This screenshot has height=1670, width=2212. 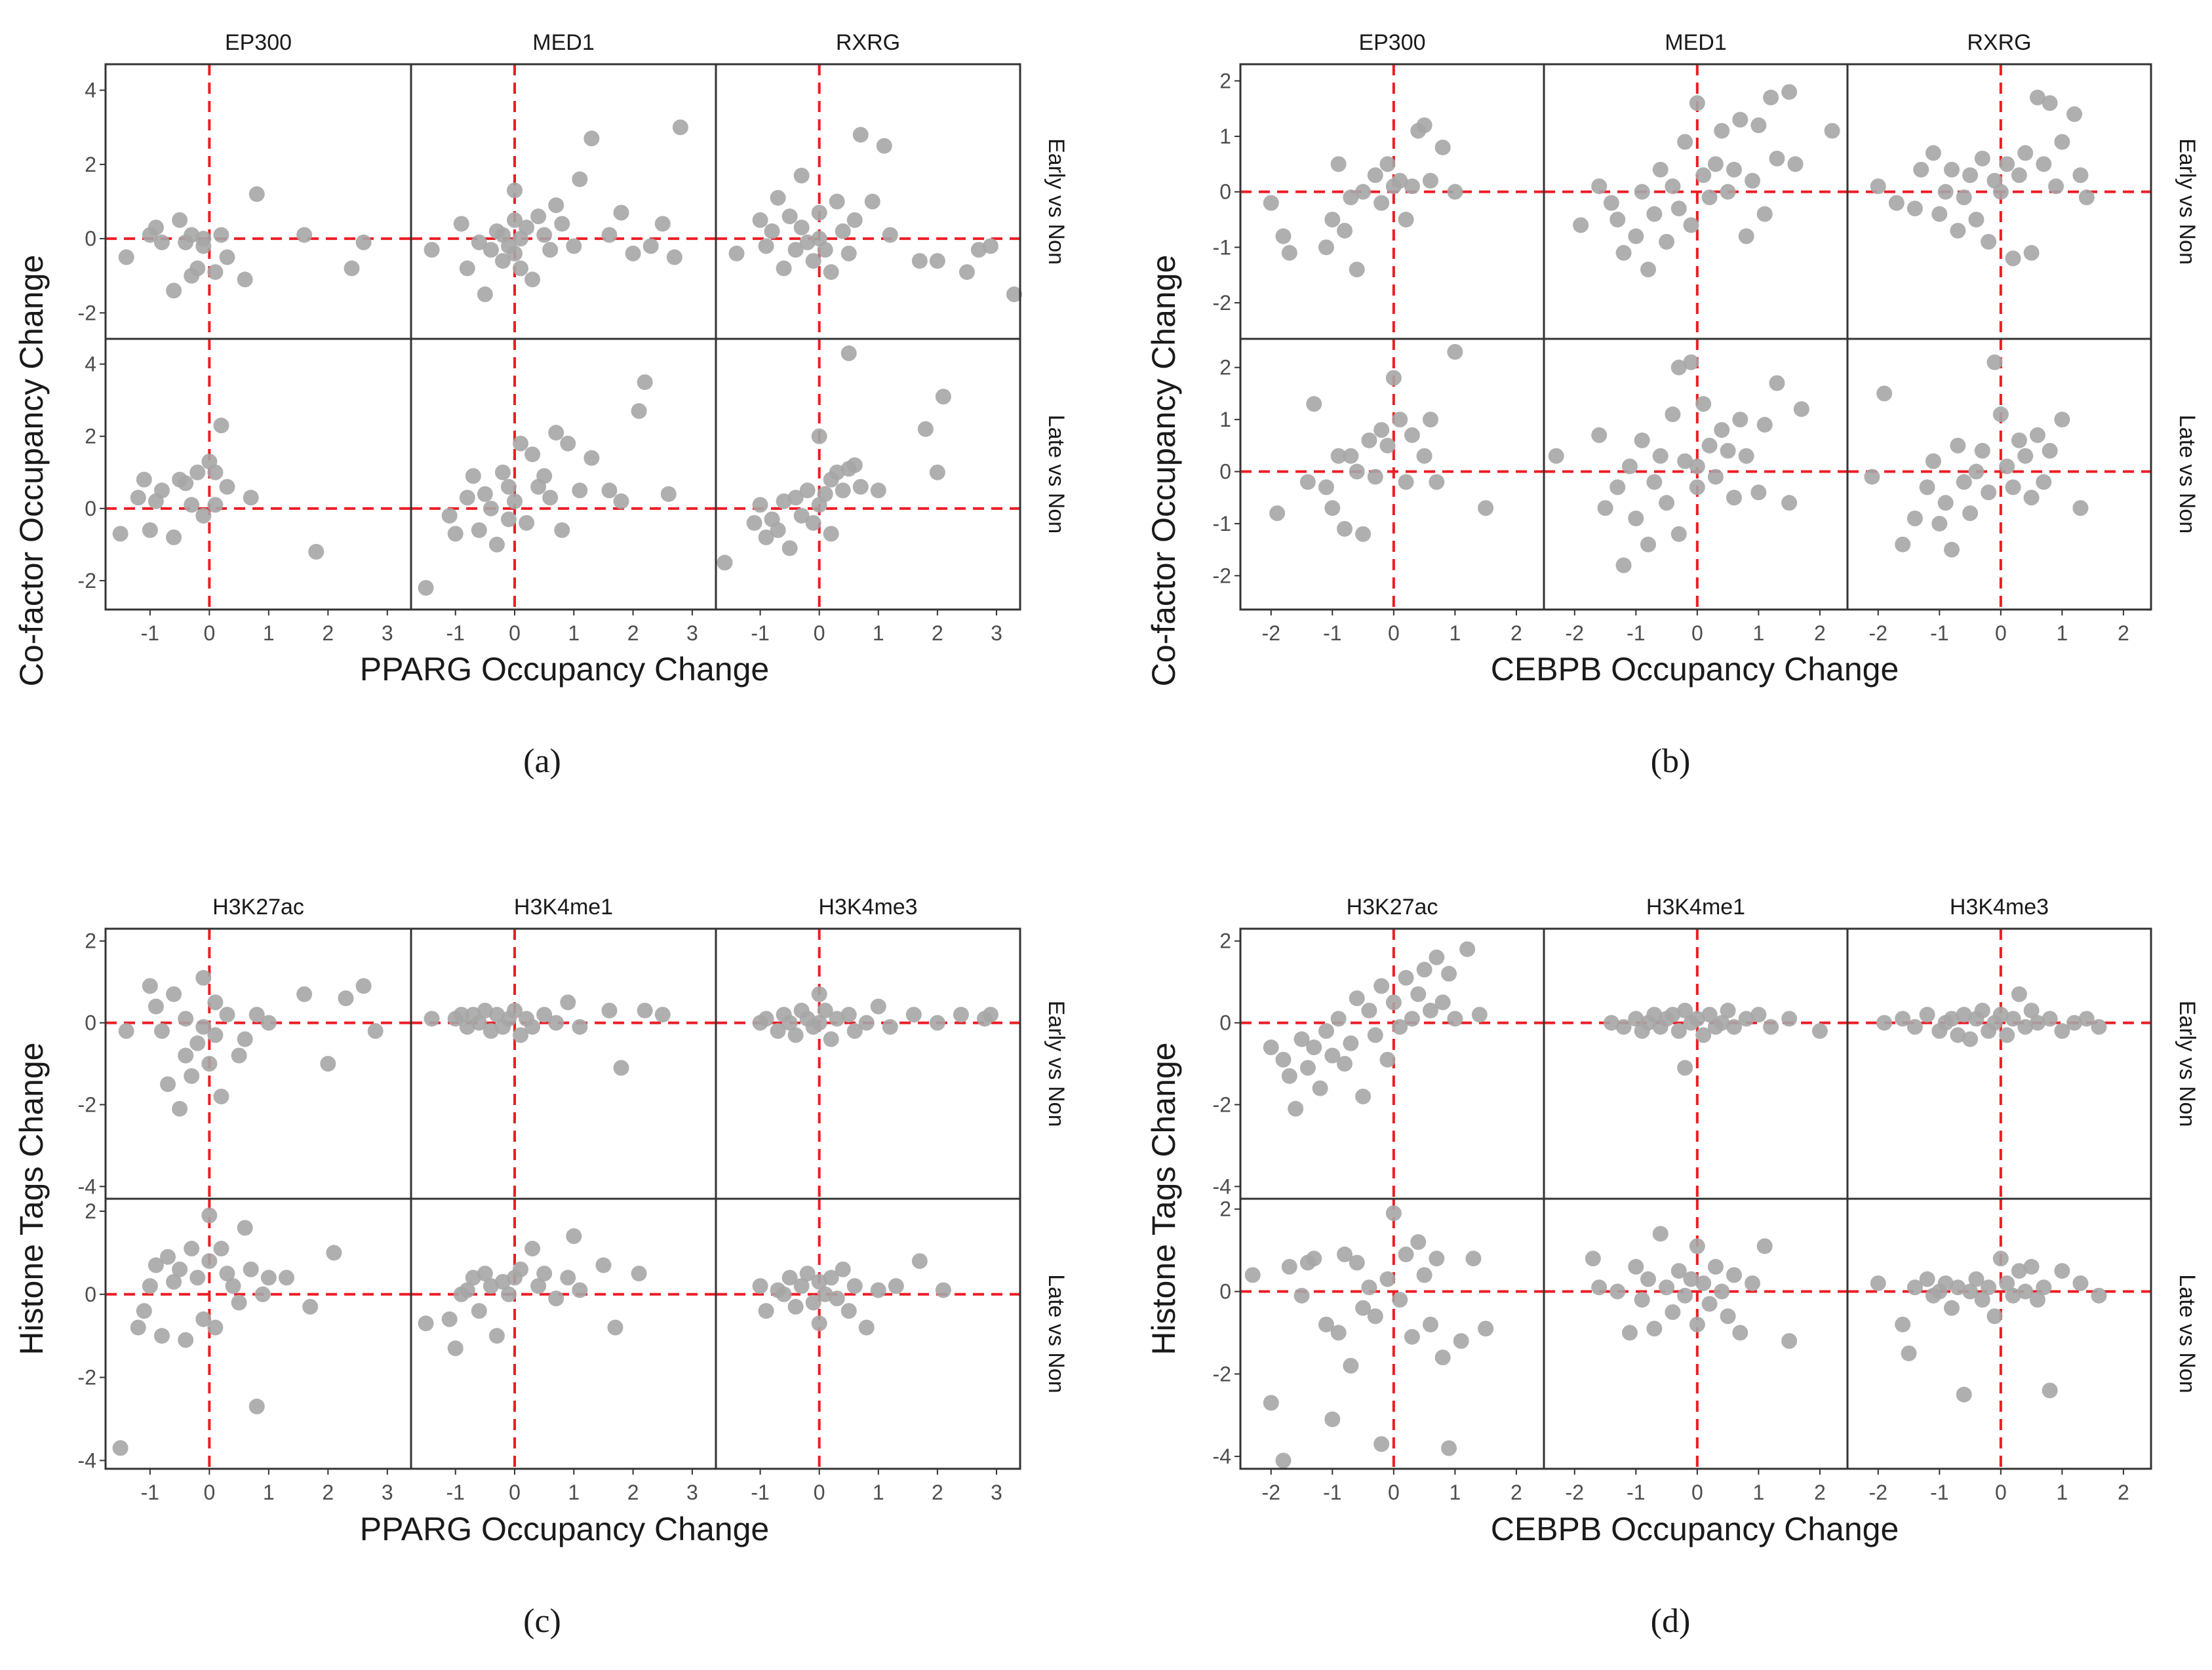 I want to click on y-axis-title: Co-factor Occupancy Change, so click(x=1163, y=471).